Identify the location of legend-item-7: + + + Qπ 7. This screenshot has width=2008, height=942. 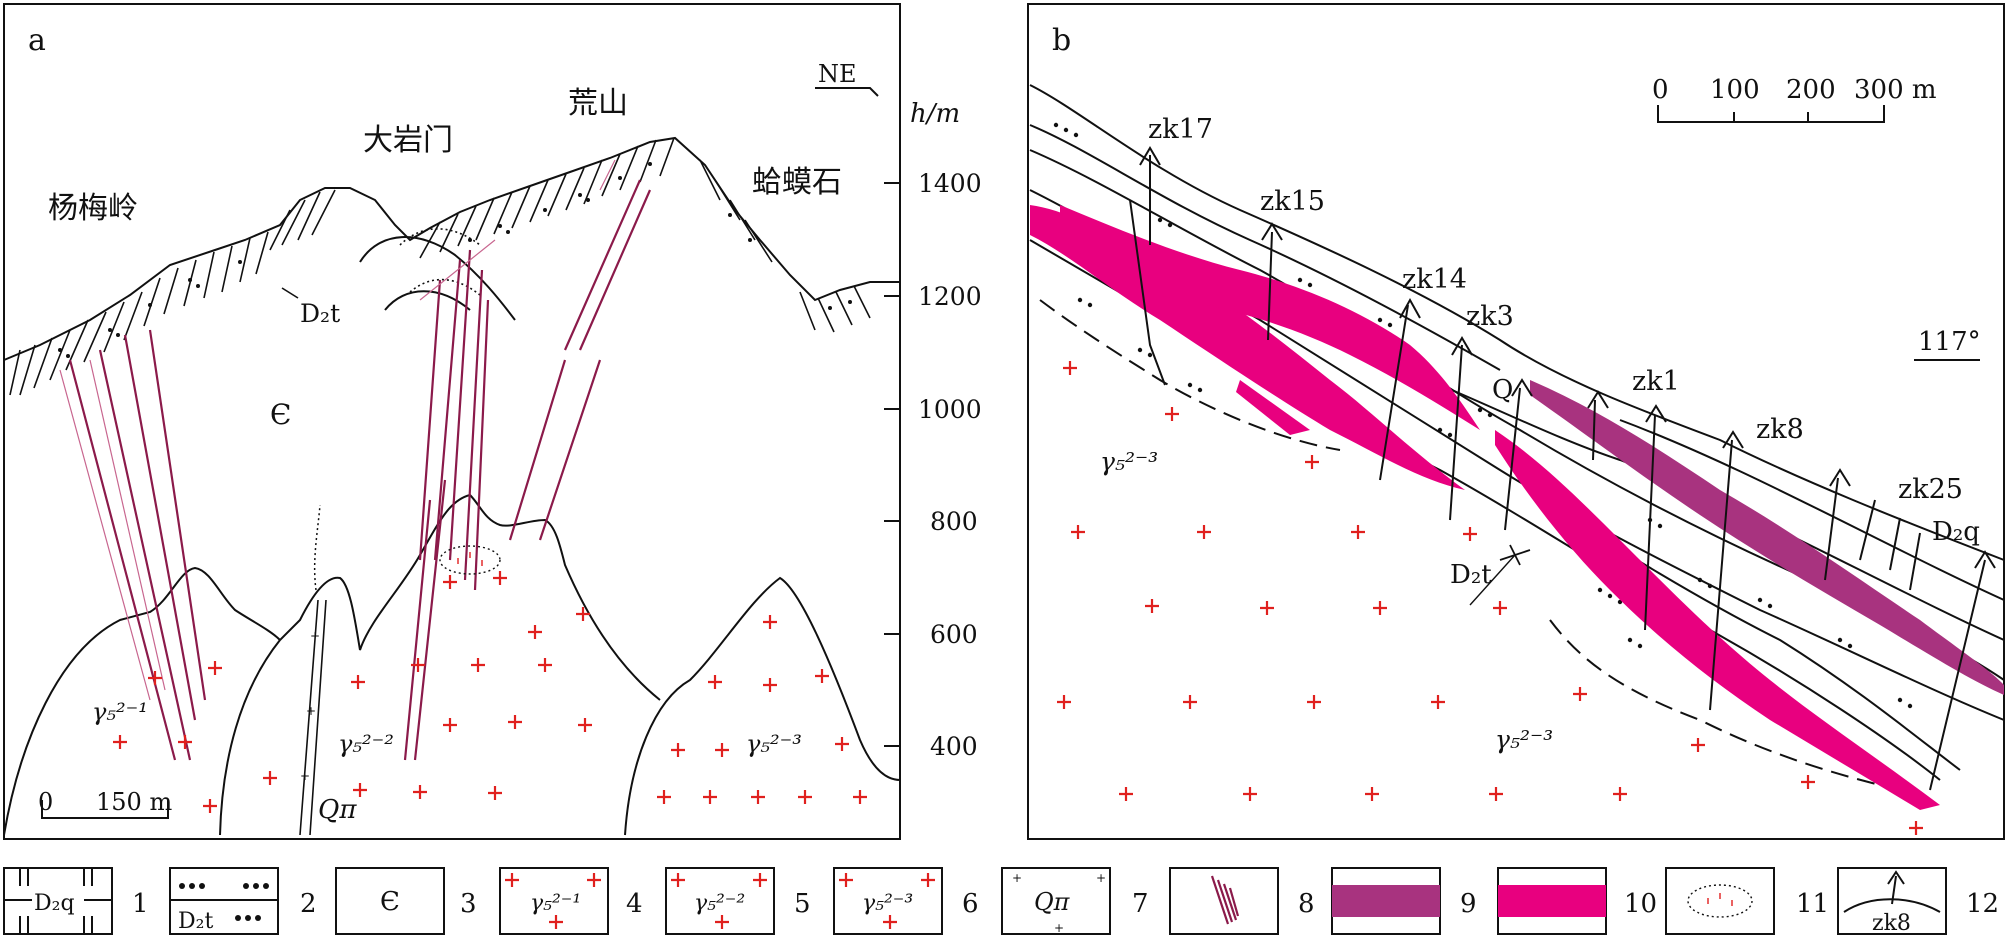
(1075, 901).